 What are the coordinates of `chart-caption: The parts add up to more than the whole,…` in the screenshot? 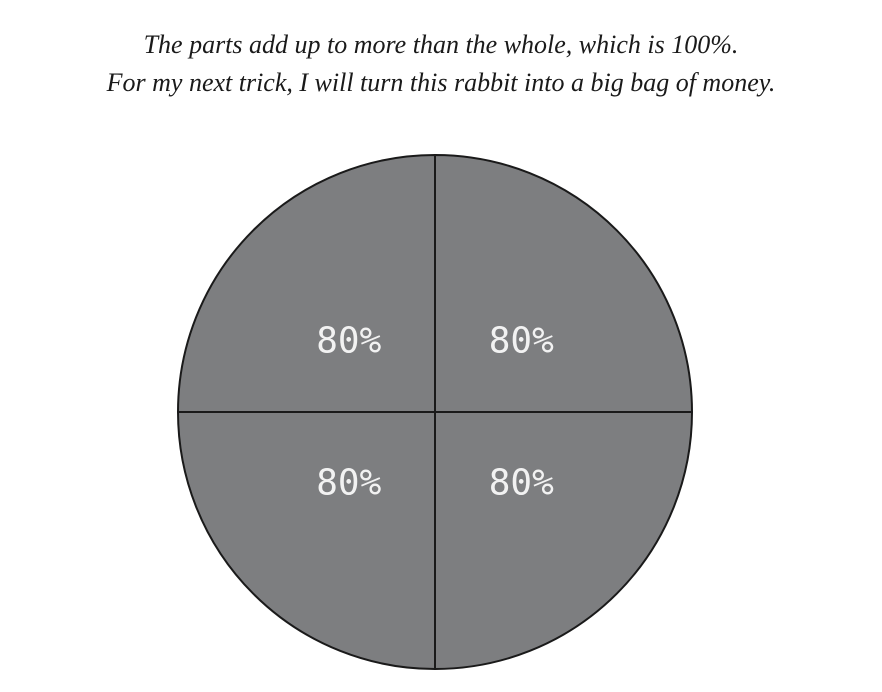 It's located at (441, 64).